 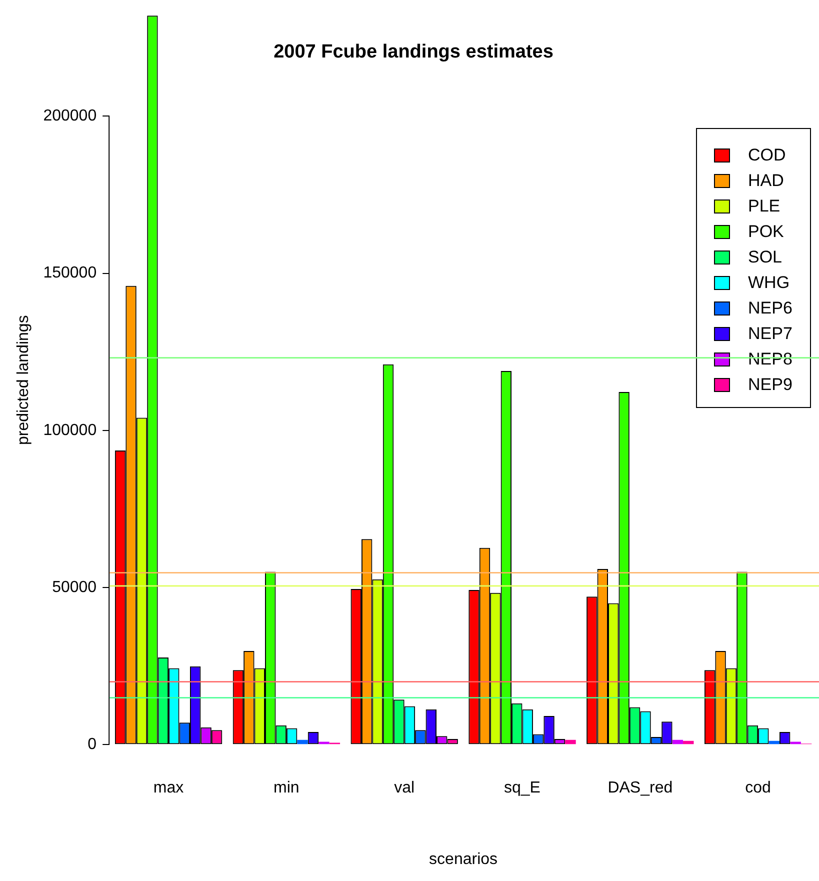 What do you see at coordinates (770, 308) in the screenshot?
I see `legend-label: NEP6` at bounding box center [770, 308].